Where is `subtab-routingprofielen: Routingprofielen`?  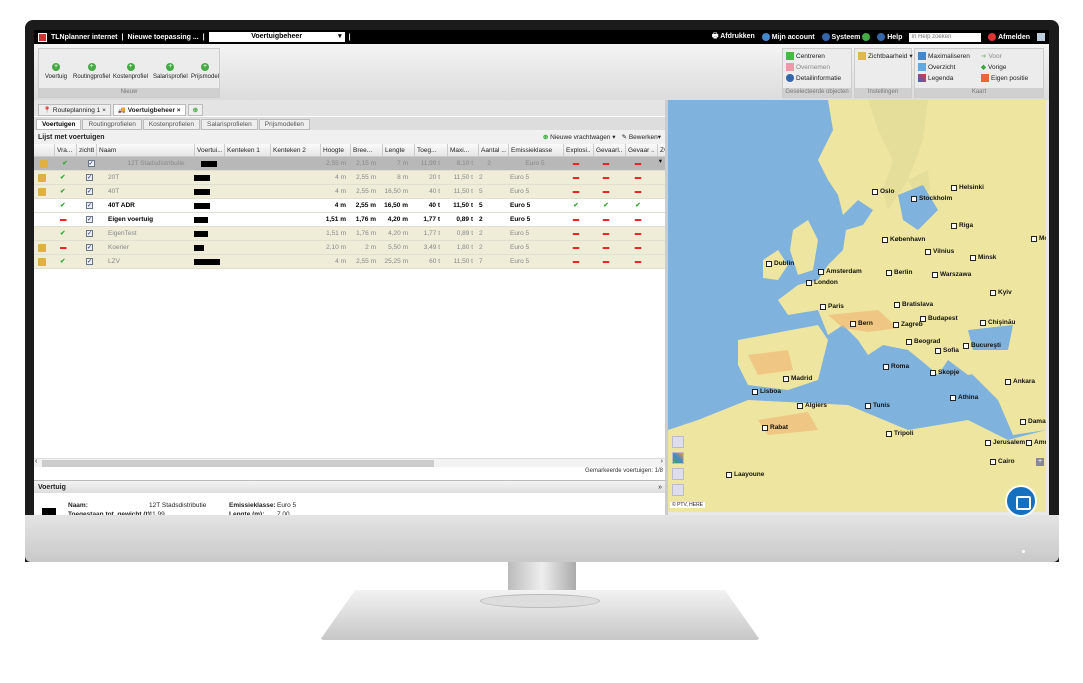 subtab-routingprofielen: Routingprofielen is located at coordinates (112, 124).